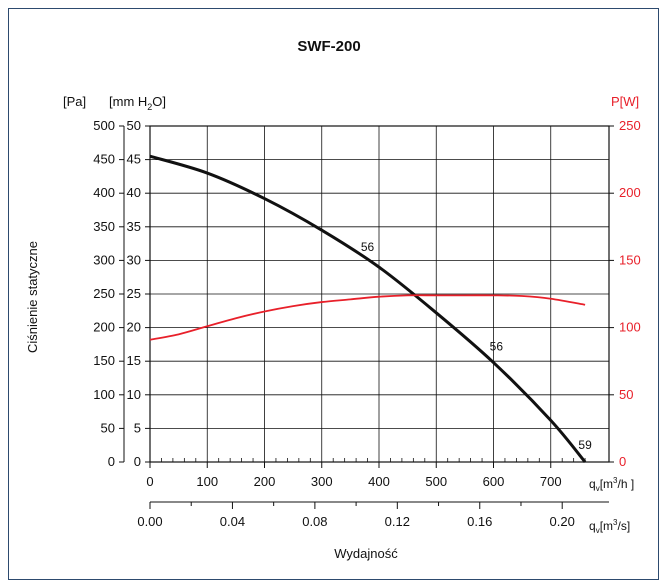 The width and height of the screenshot is (669, 588). What do you see at coordinates (366, 553) in the screenshot?
I see `x-axis-label: Wydajność` at bounding box center [366, 553].